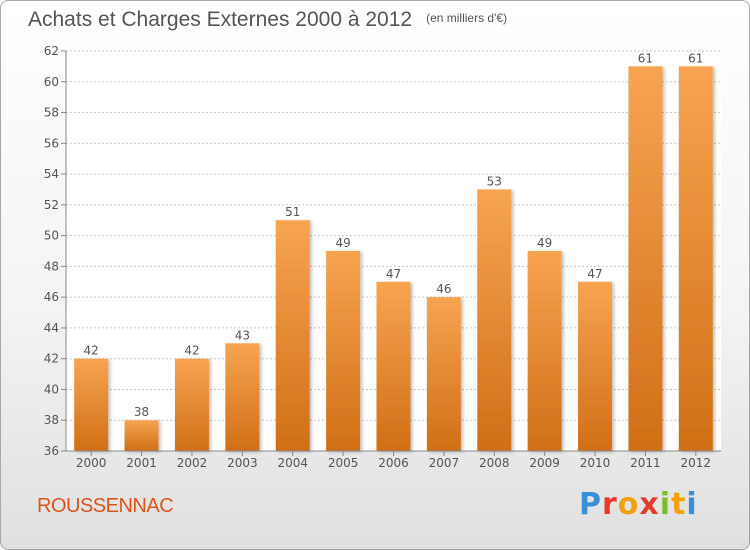  What do you see at coordinates (141, 463) in the screenshot?
I see `x-tick-label: 2001` at bounding box center [141, 463].